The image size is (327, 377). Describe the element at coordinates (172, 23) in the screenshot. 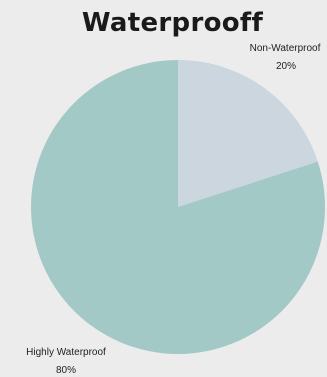

I see `chart-title: Waterprooff` at that location.